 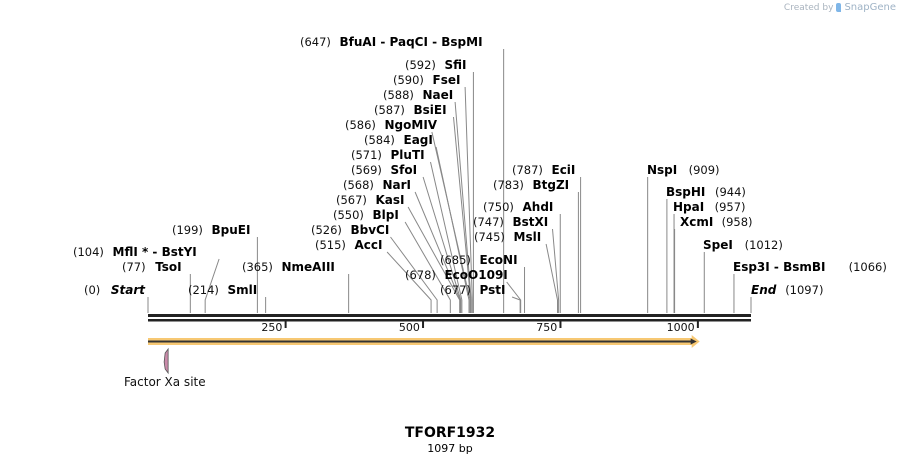 What do you see at coordinates (360, 125) in the screenshot?
I see `site-position: (586)` at bounding box center [360, 125].